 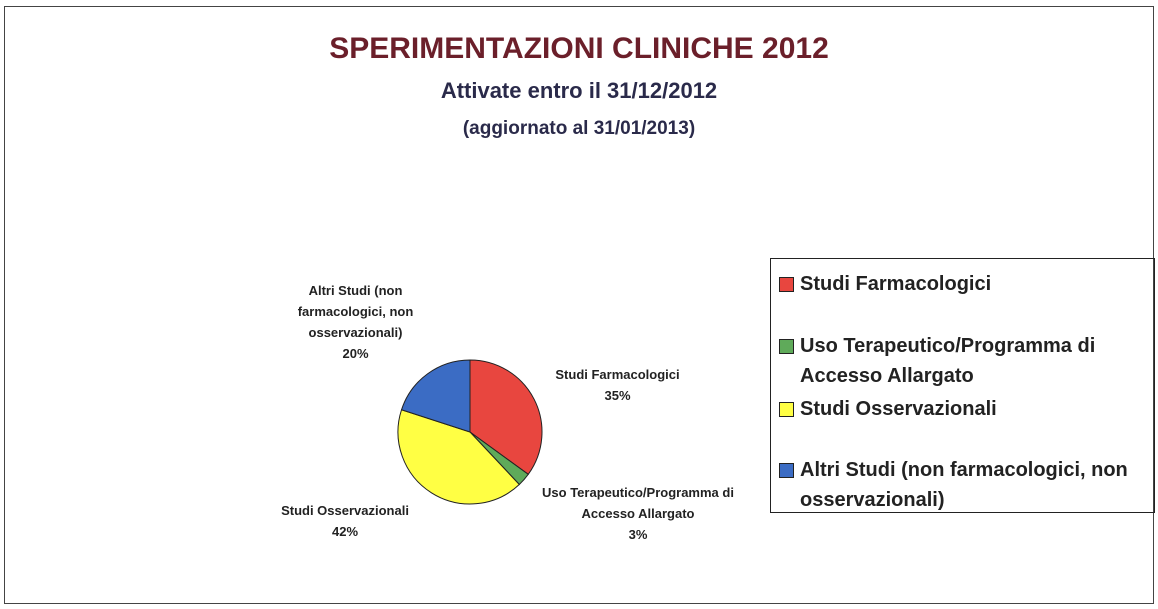 What do you see at coordinates (345, 521) in the screenshot?
I see `data-label: Studi Osservazionali 42%` at bounding box center [345, 521].